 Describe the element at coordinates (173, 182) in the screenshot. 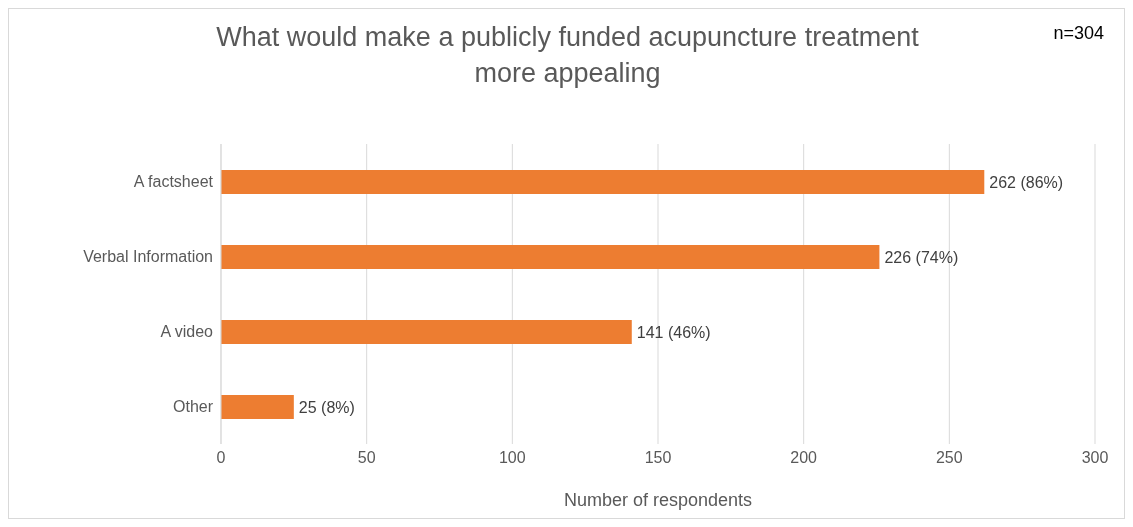

I see `y-tick-label: A factsheet` at that location.